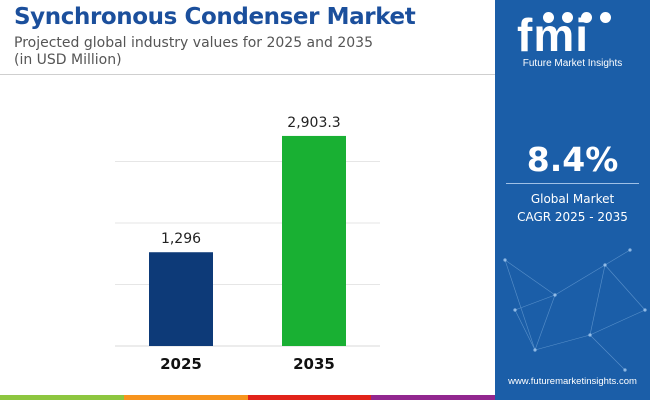 The width and height of the screenshot is (650, 400). I want to click on data-label-2035: 2,903.3, so click(313, 123).